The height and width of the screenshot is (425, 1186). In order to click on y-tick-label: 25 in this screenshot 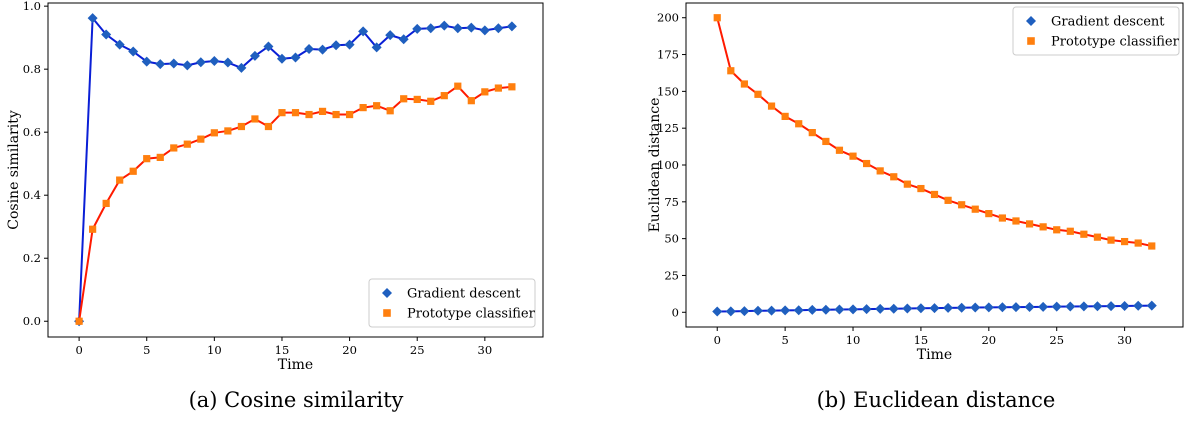, I will do `click(671, 275)`.